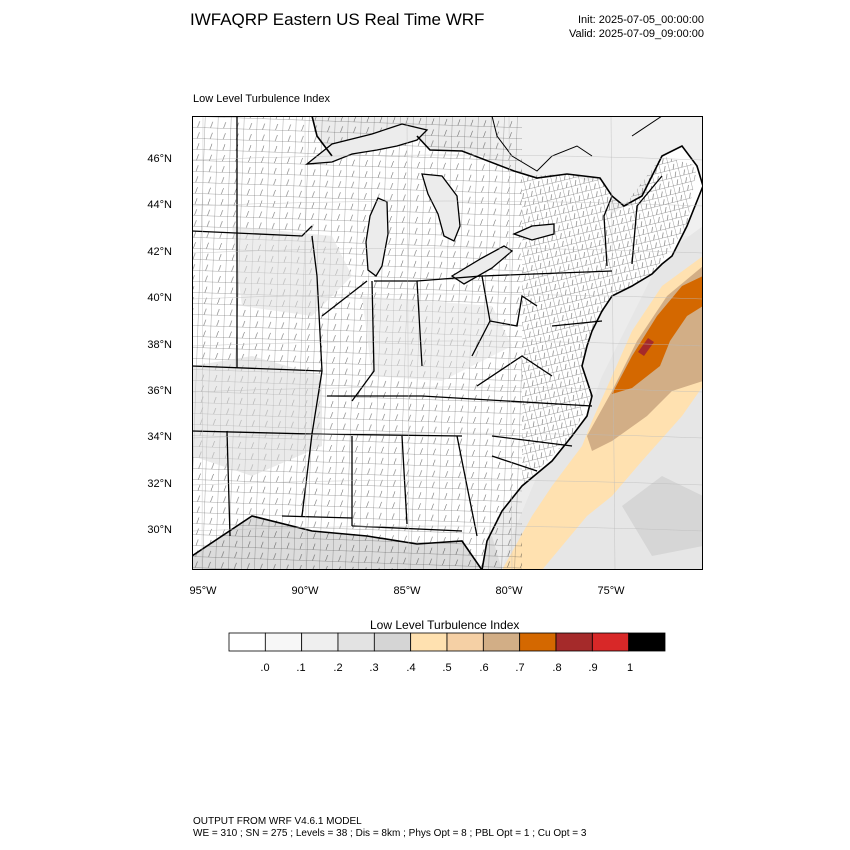 The width and height of the screenshot is (850, 850). Describe the element at coordinates (159, 530) in the screenshot. I see `lat-label: 30°N` at that location.